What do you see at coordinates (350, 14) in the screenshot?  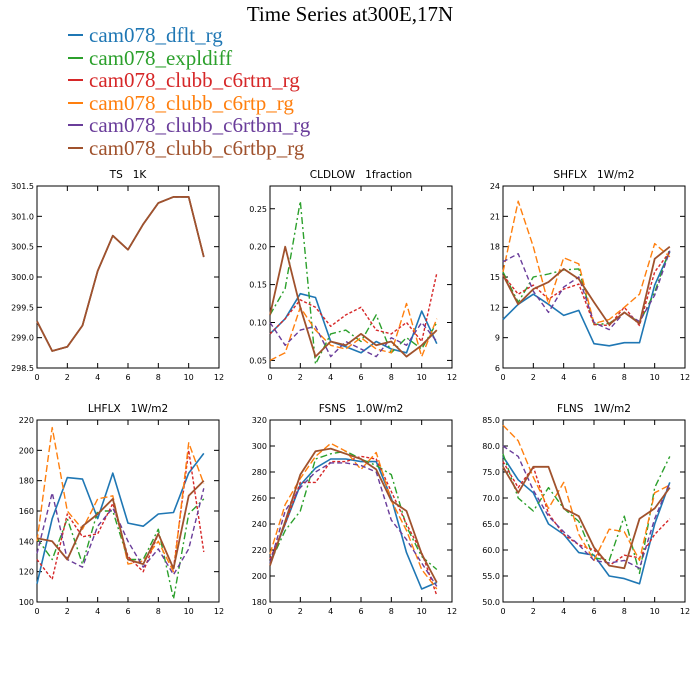 I see `figure-title: Time Series at300E,17N` at bounding box center [350, 14].